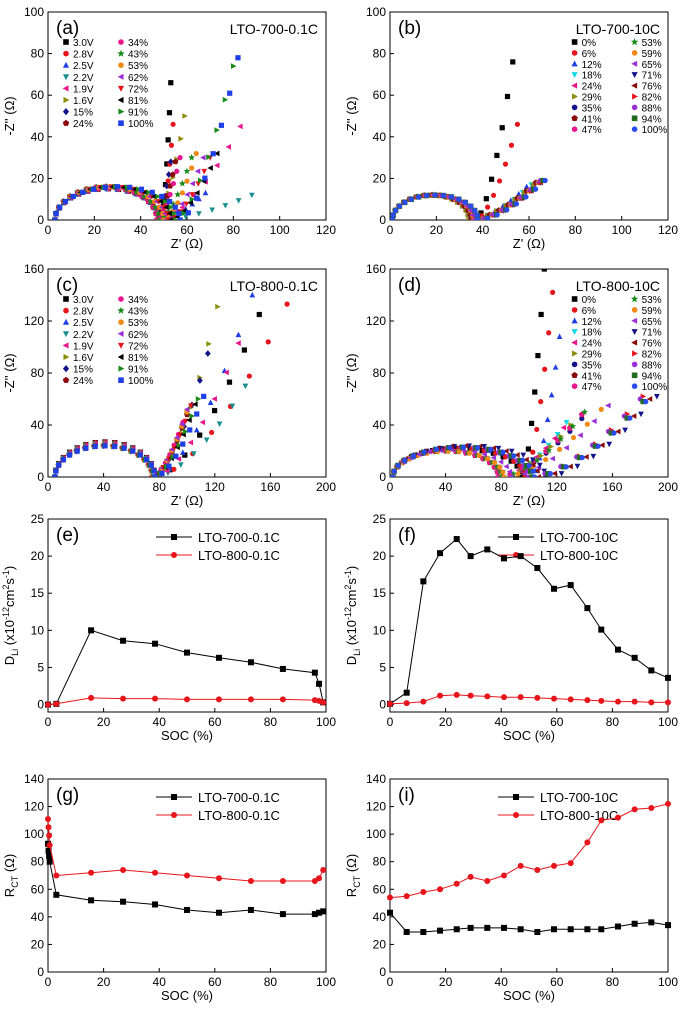  Describe the element at coordinates (529, 500) in the screenshot. I see `x-axis-label: Z' (Ω)` at that location.